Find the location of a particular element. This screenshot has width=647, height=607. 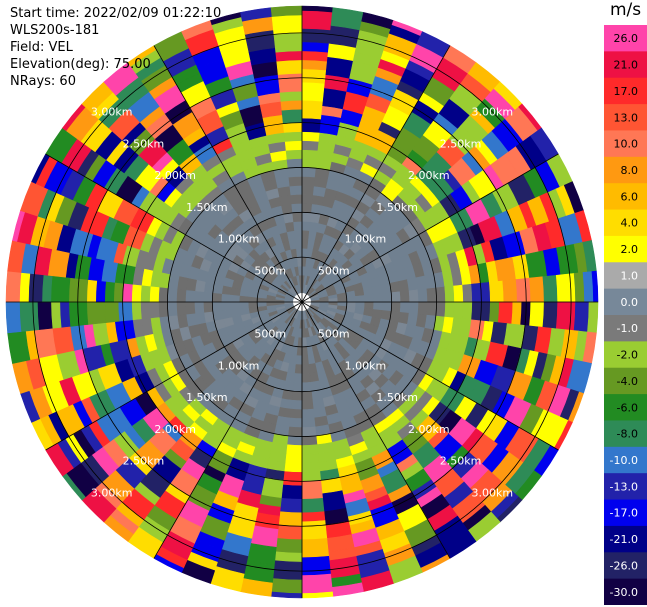

colorbar-tick-label: -13.0 is located at coordinates (624, 486).